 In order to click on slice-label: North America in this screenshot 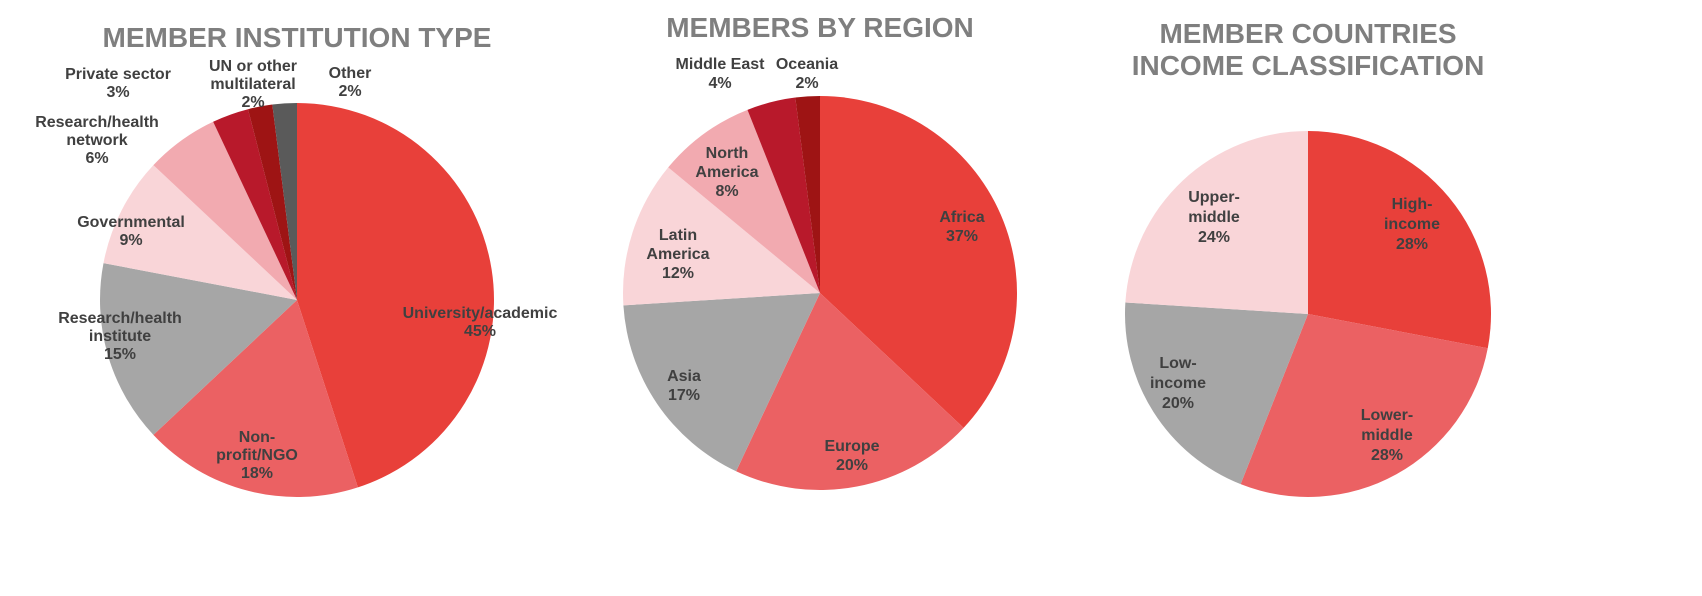, I will do `click(726, 163)`.